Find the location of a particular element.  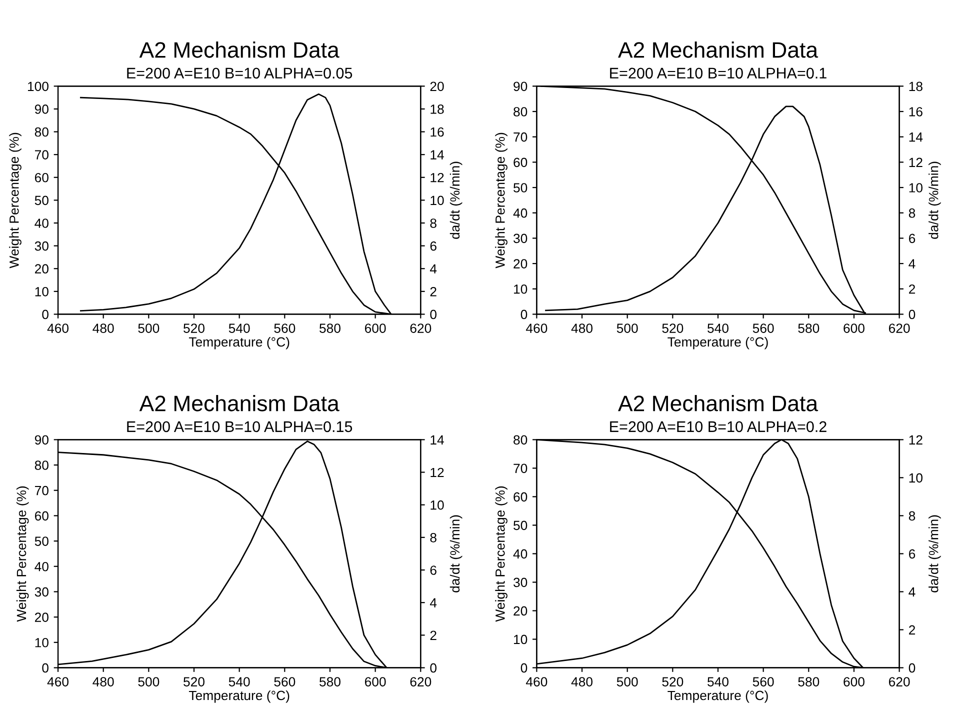

y2-tick-label: 2 is located at coordinates (912, 630).